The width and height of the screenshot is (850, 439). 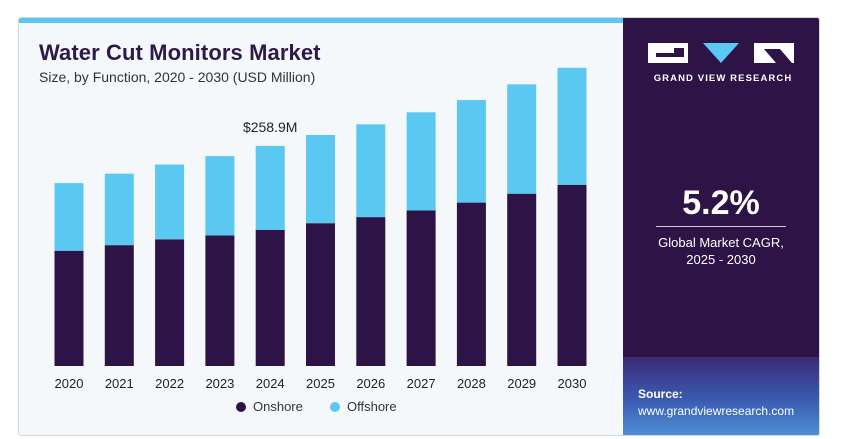 What do you see at coordinates (335, 407) in the screenshot?
I see `legend-marker-offshore` at bounding box center [335, 407].